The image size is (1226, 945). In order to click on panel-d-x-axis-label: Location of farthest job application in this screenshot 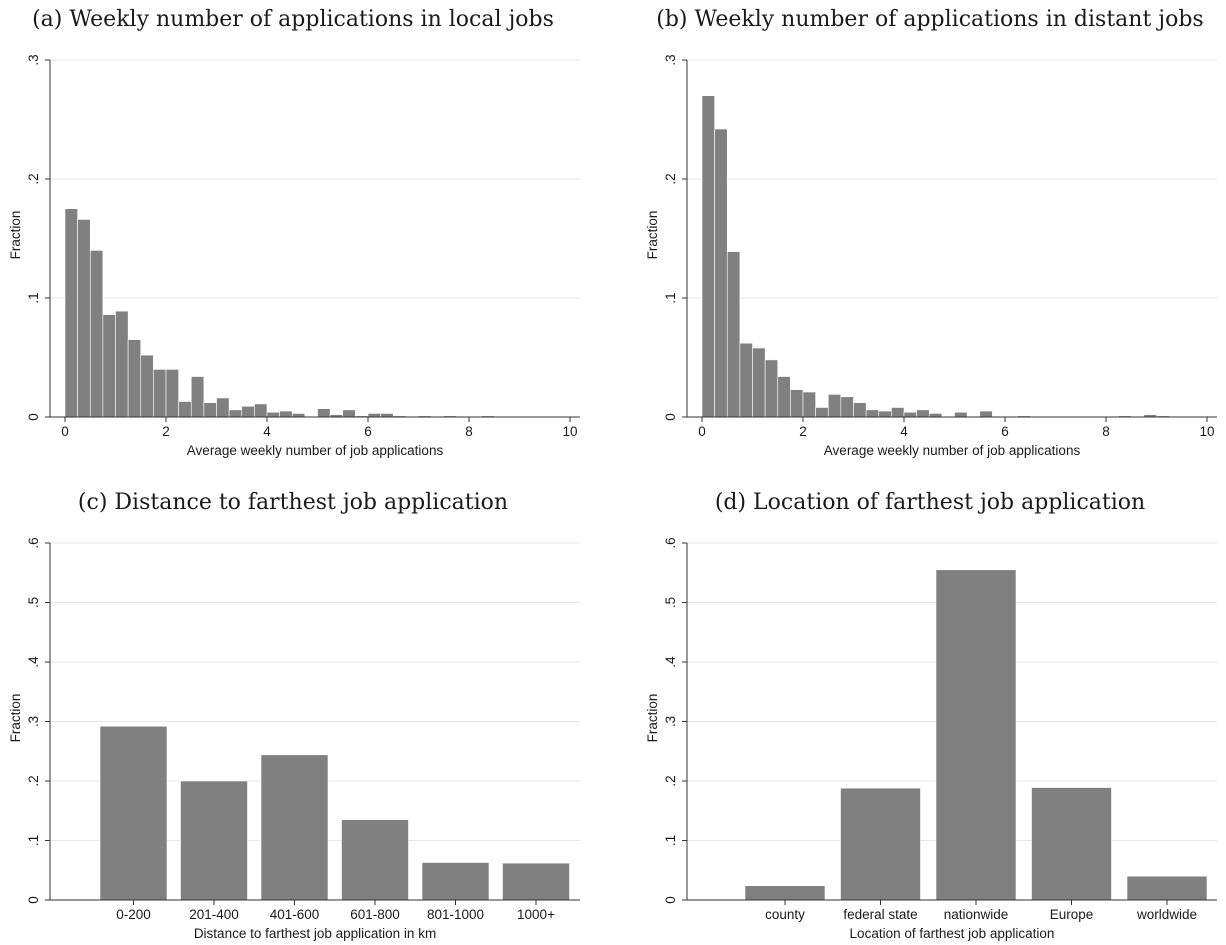, I will do `click(952, 933)`.